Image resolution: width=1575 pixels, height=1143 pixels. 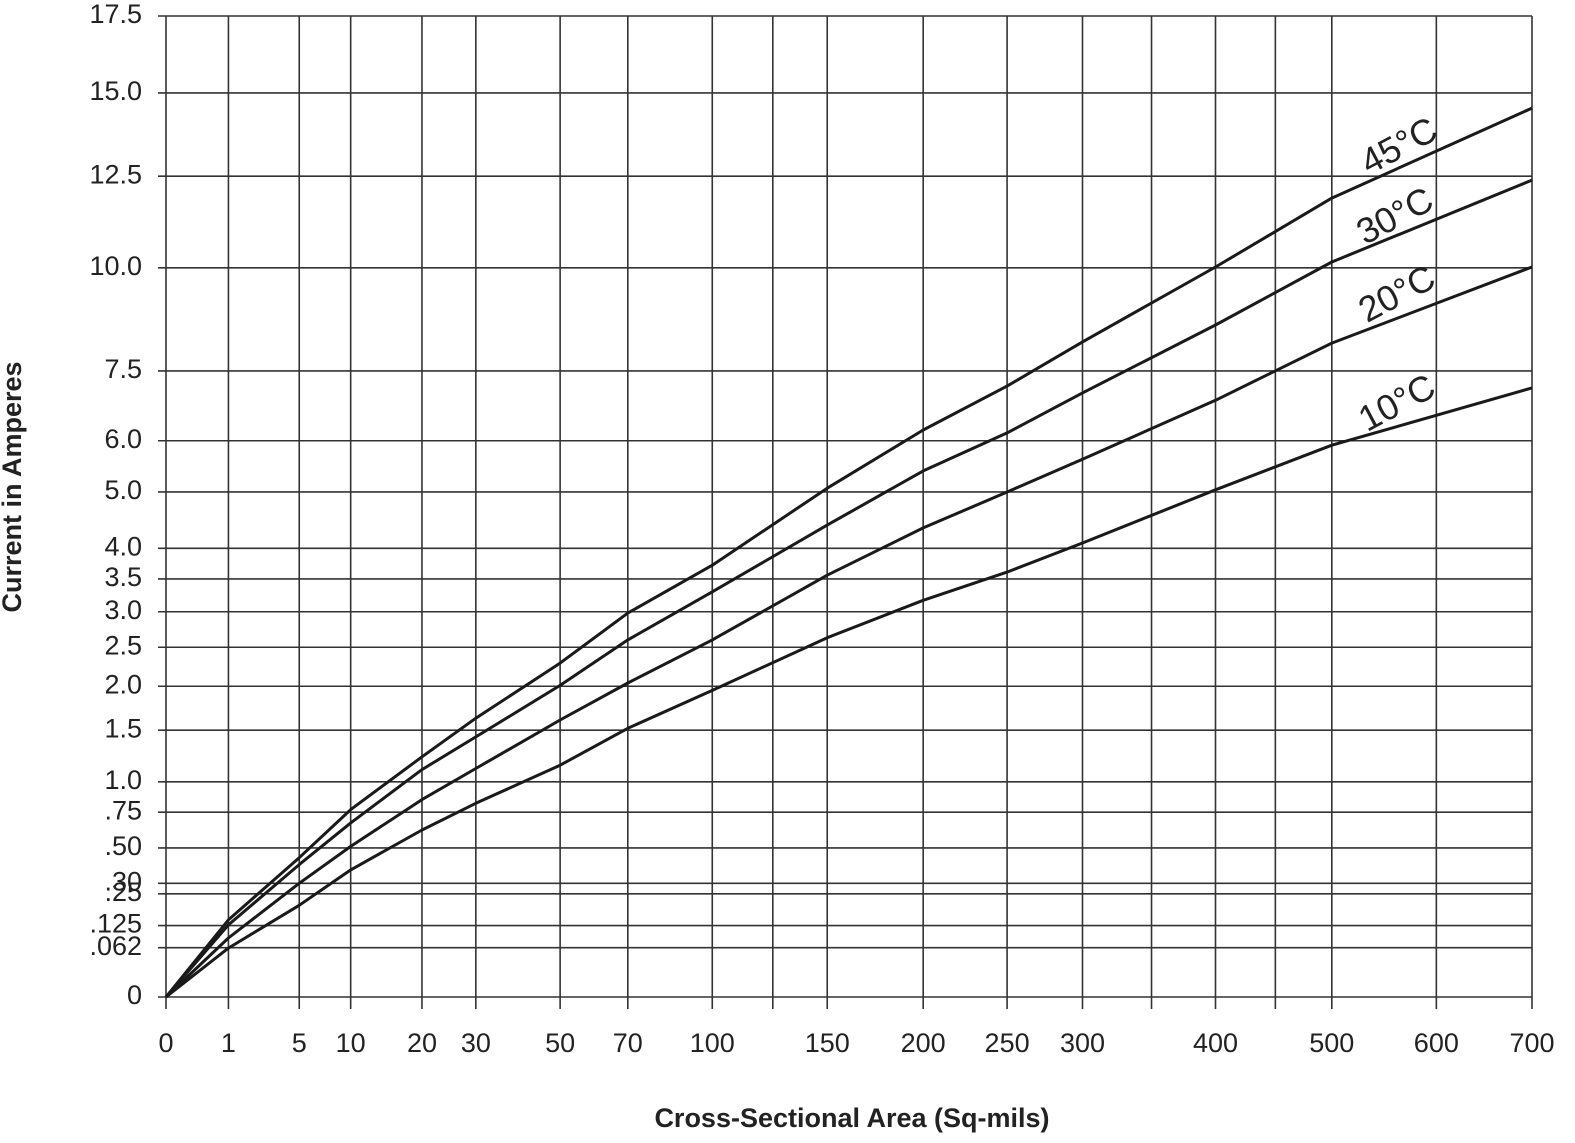 What do you see at coordinates (228, 1043) in the screenshot?
I see `x-tick-label: 1` at bounding box center [228, 1043].